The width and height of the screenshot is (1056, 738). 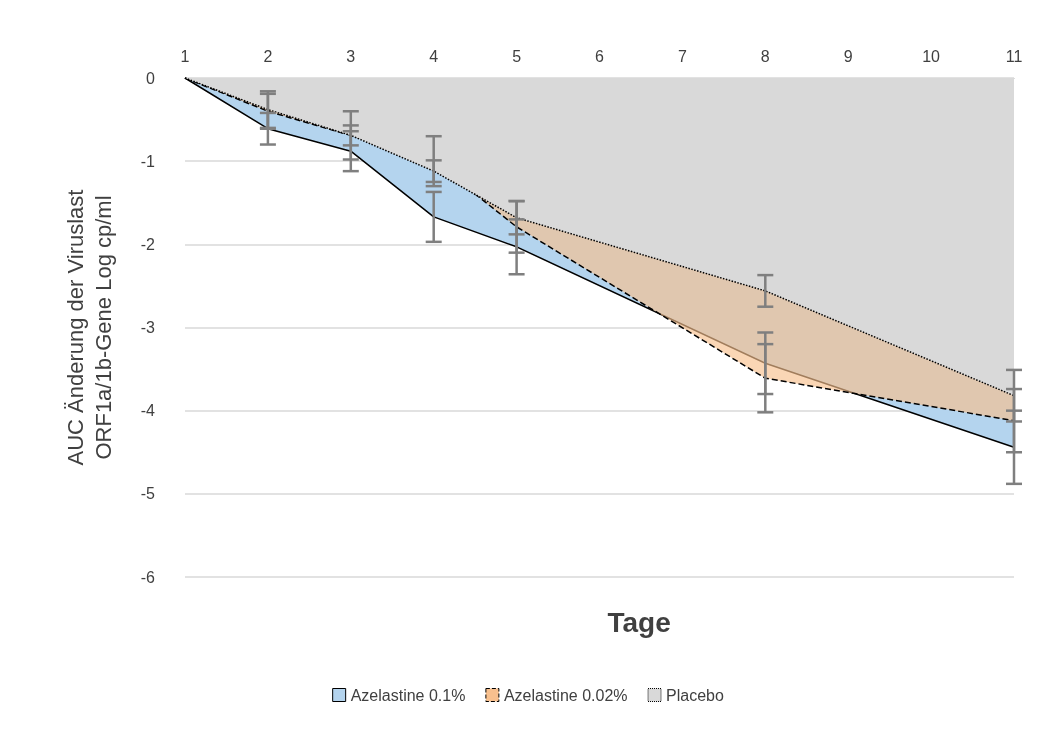 I want to click on x-tick-label: 5, so click(x=517, y=56).